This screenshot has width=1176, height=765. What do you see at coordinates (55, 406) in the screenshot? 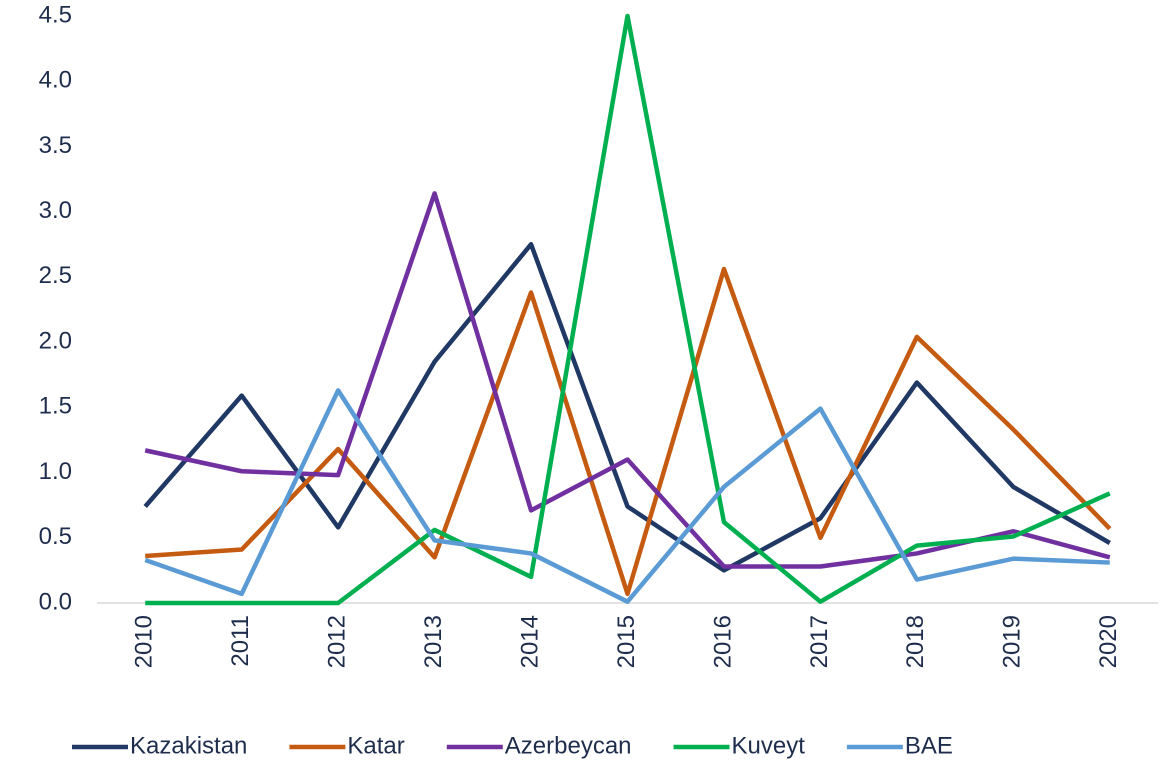
I see `y-tick-label: 1.5` at bounding box center [55, 406].